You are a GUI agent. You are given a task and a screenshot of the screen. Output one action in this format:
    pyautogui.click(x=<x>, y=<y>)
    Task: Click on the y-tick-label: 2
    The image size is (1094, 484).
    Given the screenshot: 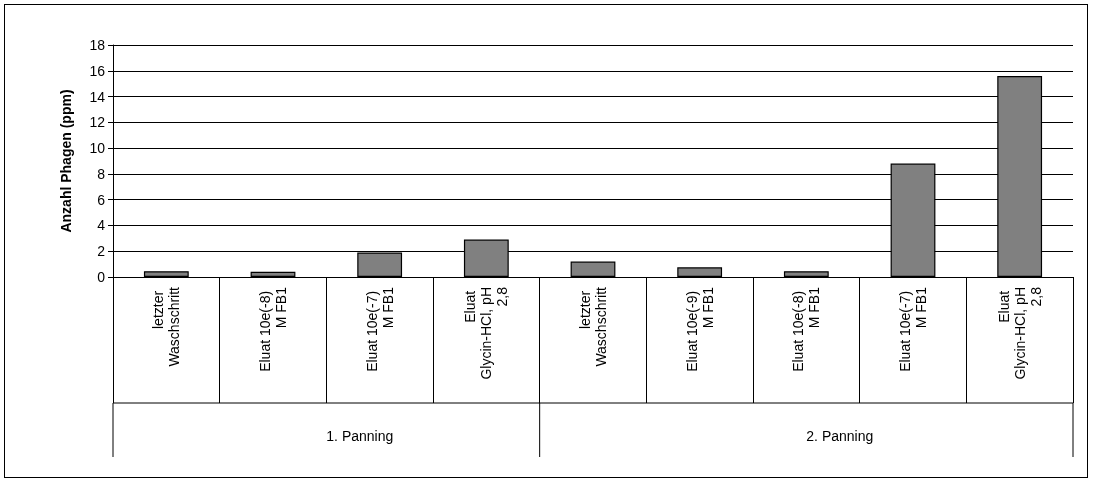 What is the action you would take?
    pyautogui.click(x=101, y=251)
    